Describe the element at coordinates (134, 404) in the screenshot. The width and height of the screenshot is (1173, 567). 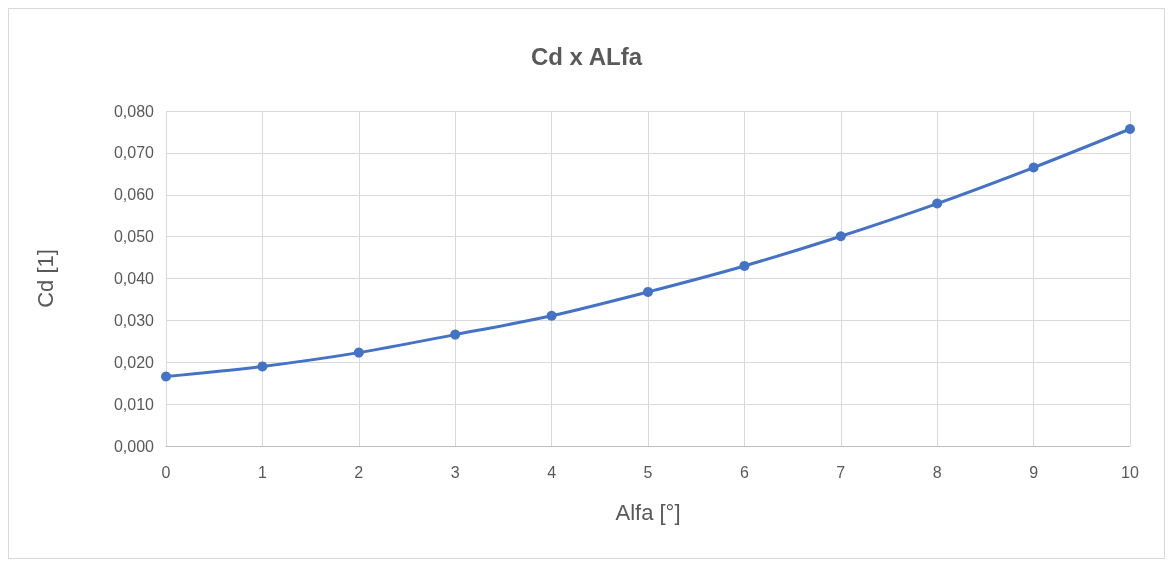
I see `y-tick-label: 0,010` at that location.